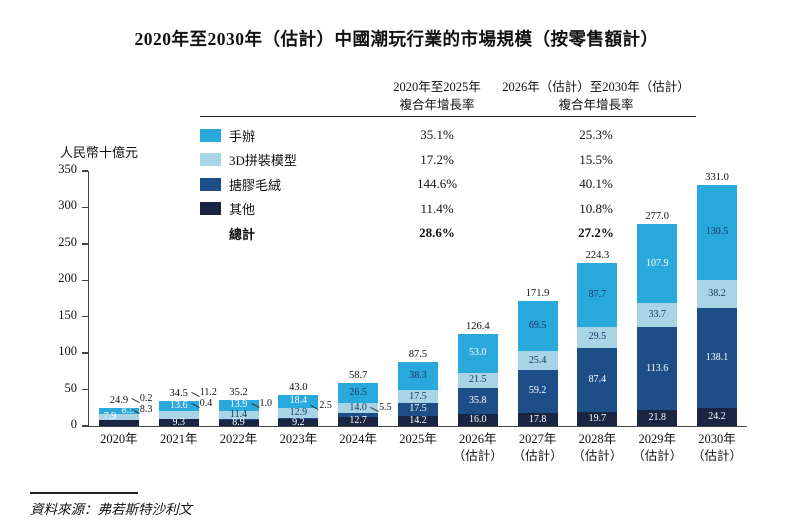  I want to click on cagr-row: 手辦 35.1% 25.3%, so click(448, 135).